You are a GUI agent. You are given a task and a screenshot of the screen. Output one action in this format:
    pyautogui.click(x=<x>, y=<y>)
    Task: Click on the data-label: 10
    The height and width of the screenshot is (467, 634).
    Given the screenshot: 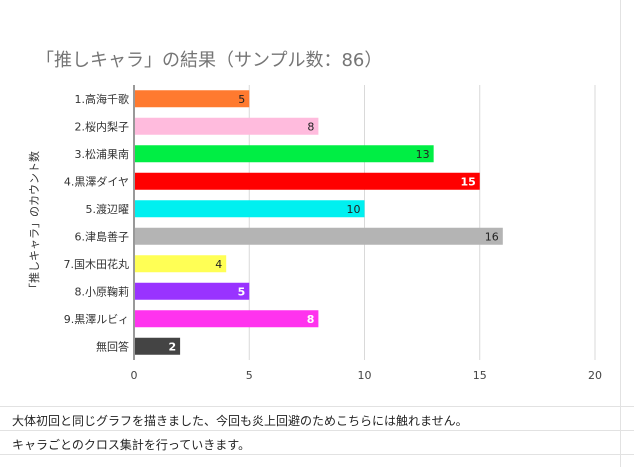 What is the action you would take?
    pyautogui.click(x=354, y=209)
    